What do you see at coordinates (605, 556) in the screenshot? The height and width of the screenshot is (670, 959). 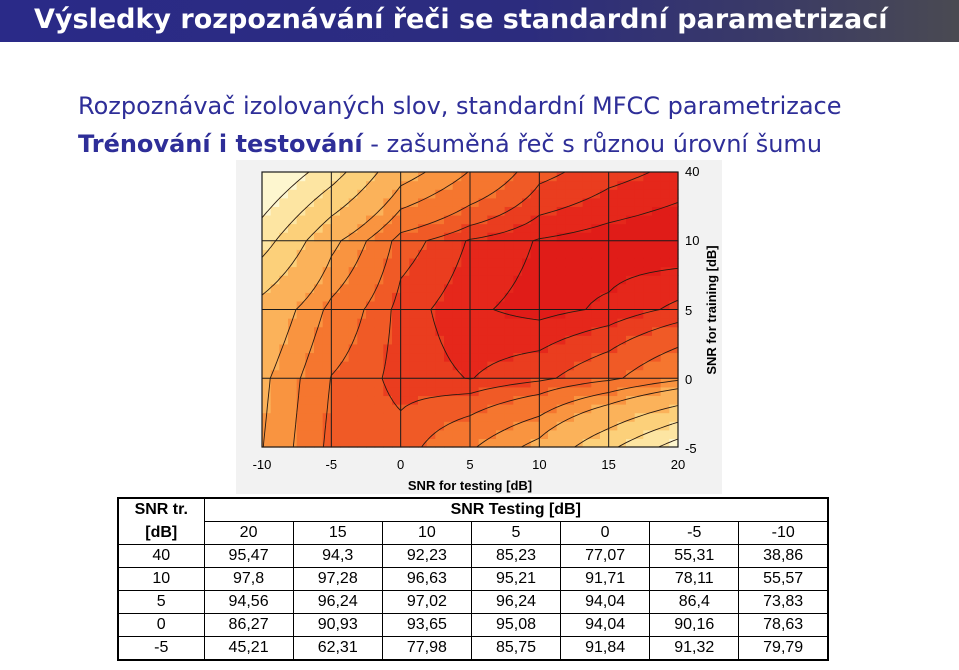 I see `table-cell: 77,07` at bounding box center [605, 556].